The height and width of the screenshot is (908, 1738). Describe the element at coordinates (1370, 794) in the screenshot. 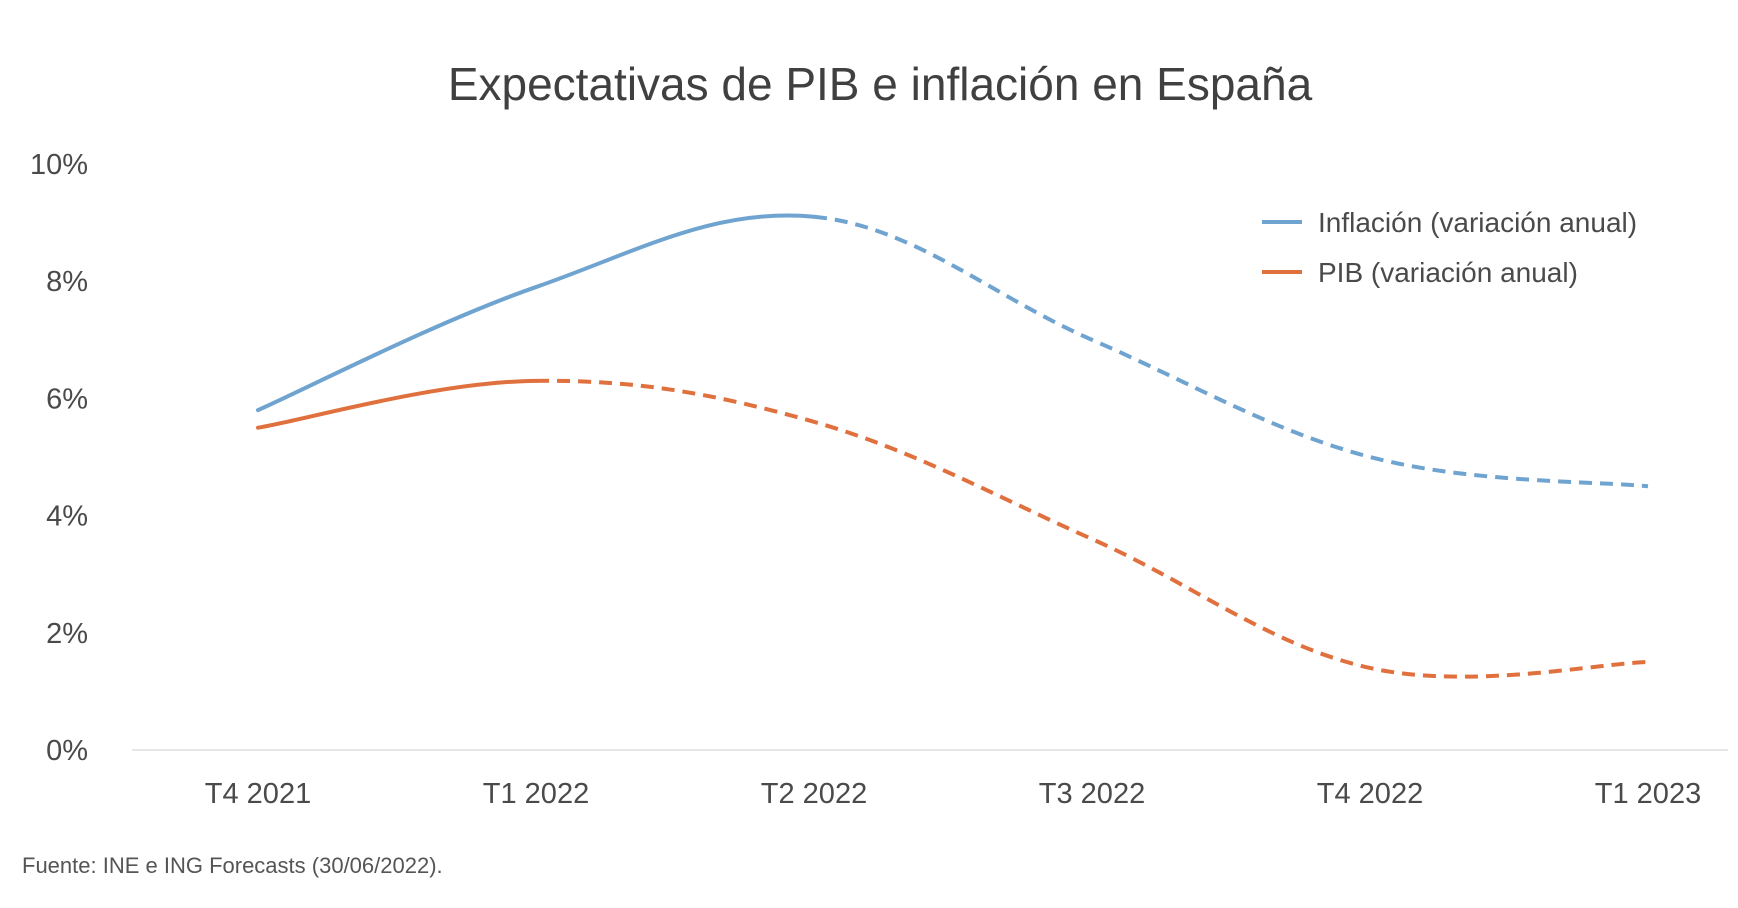

I see `x-tick-label: T4 2022` at that location.